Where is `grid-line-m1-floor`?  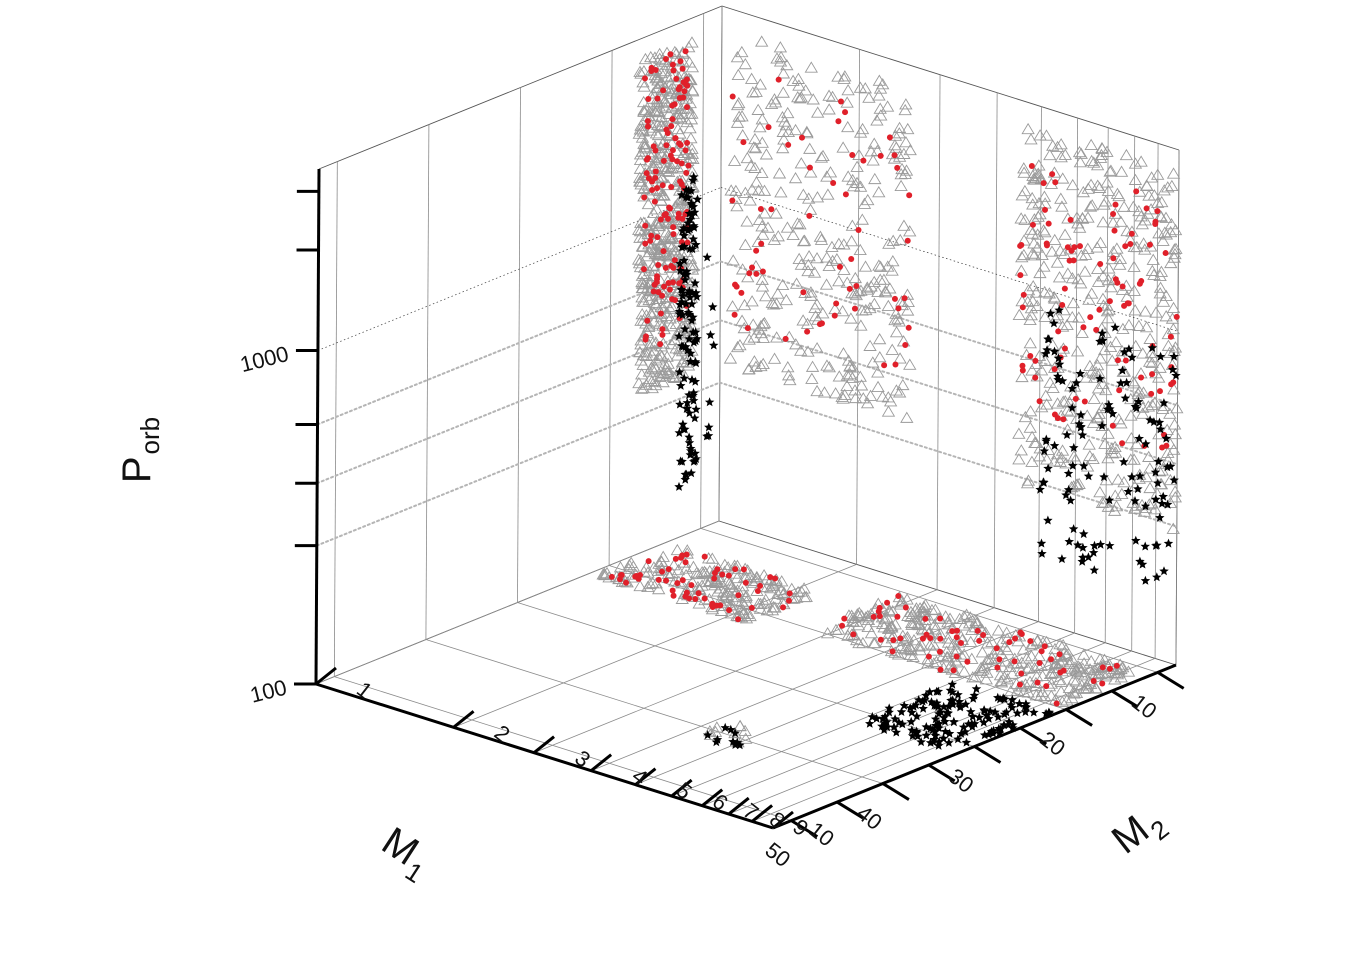 grid-line-m1-floor is located at coordinates (929, 600).